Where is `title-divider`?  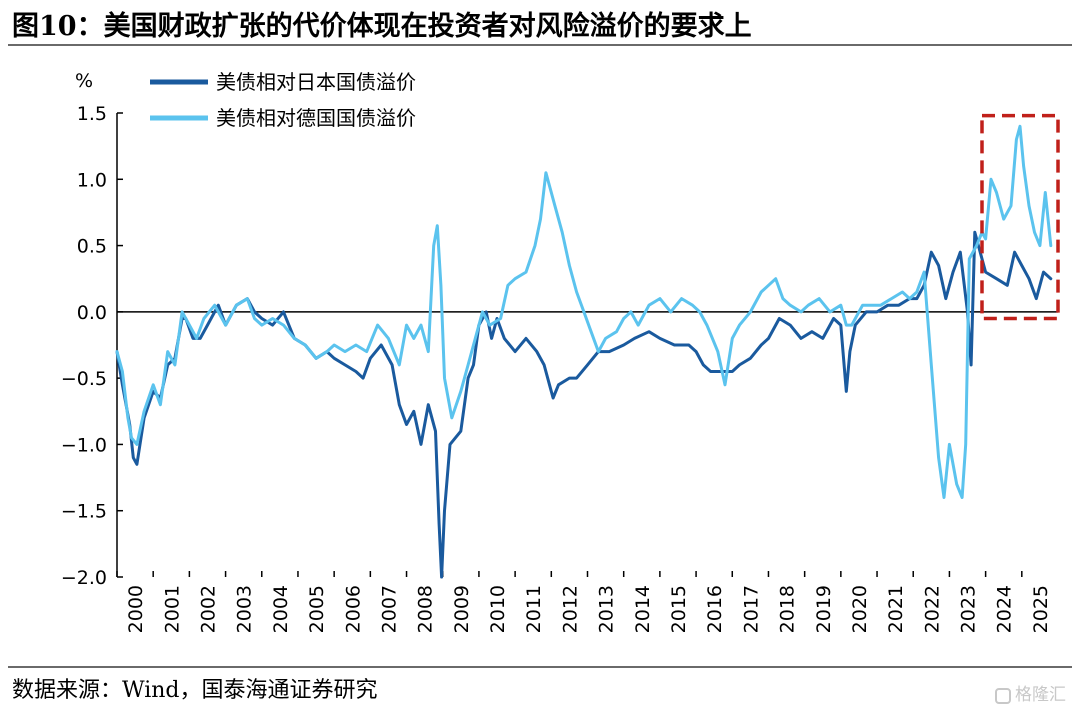 title-divider is located at coordinates (540, 45).